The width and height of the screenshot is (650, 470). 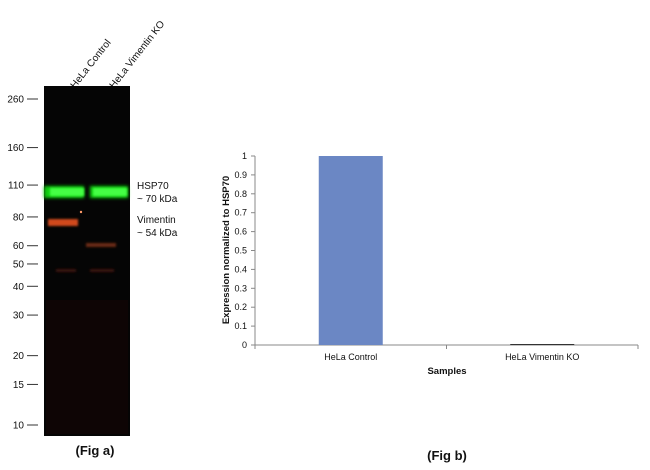 What do you see at coordinates (102, 270) in the screenshot?
I see `faint-band-lane-2-lower` at bounding box center [102, 270].